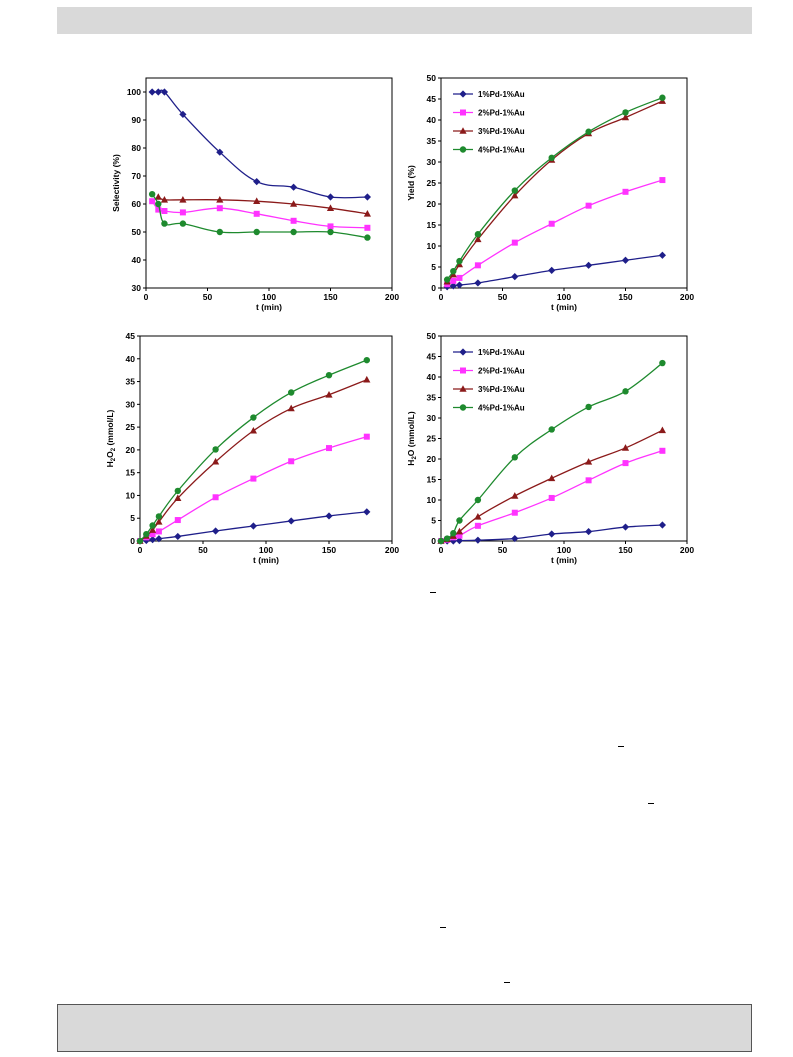 The width and height of the screenshot is (793, 1057). What do you see at coordinates (433, 521) in the screenshot?
I see `y-tick-label: 5` at bounding box center [433, 521].